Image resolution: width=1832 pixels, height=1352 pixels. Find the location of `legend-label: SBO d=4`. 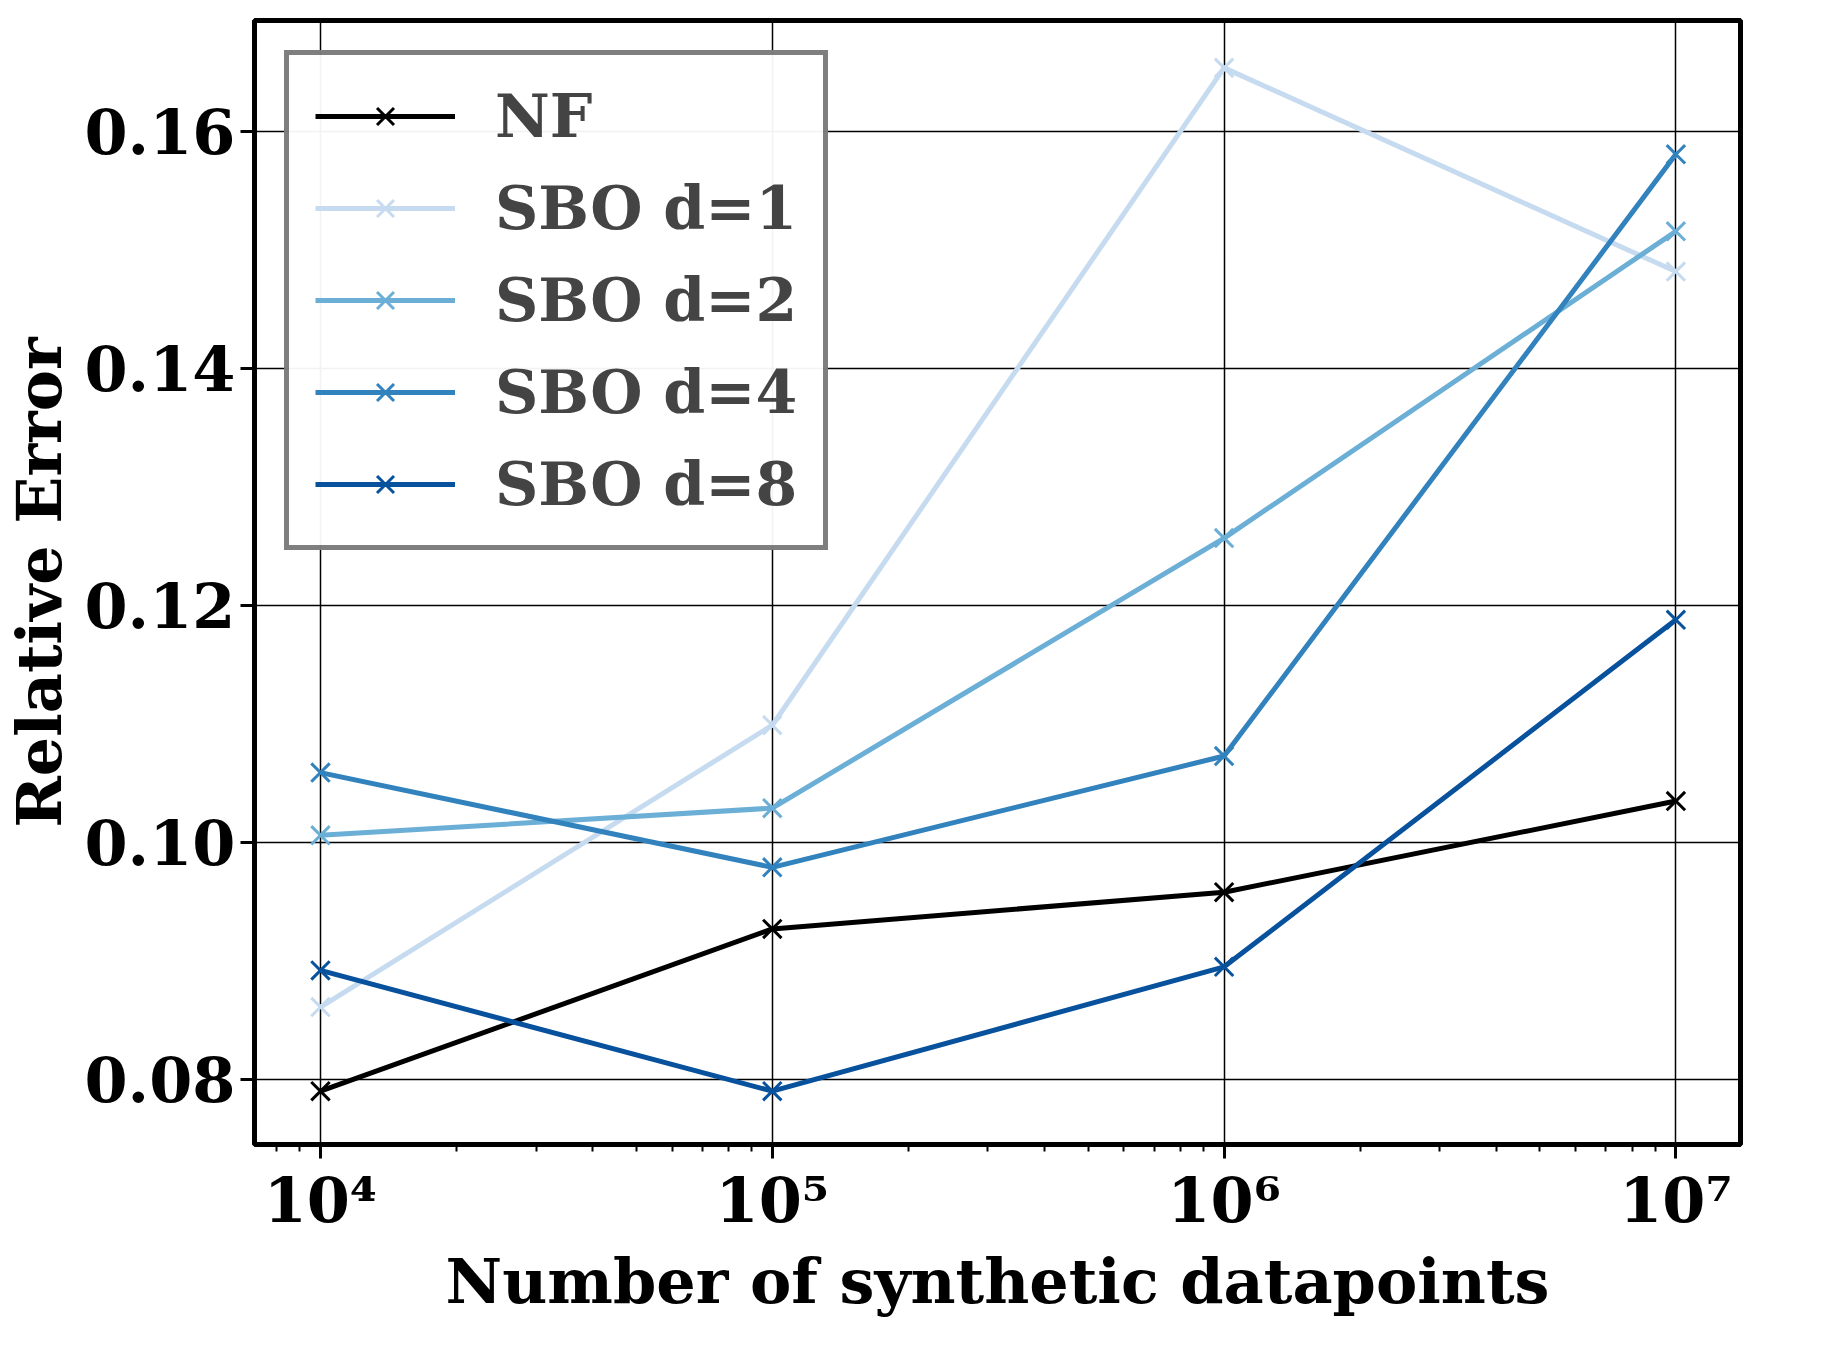

legend-label: SBO d=4 is located at coordinates (646, 392).